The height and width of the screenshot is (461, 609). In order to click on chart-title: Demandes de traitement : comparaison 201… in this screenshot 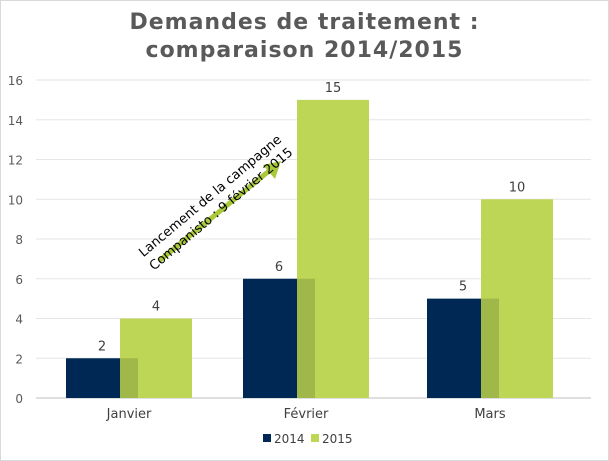, I will do `click(304, 37)`.